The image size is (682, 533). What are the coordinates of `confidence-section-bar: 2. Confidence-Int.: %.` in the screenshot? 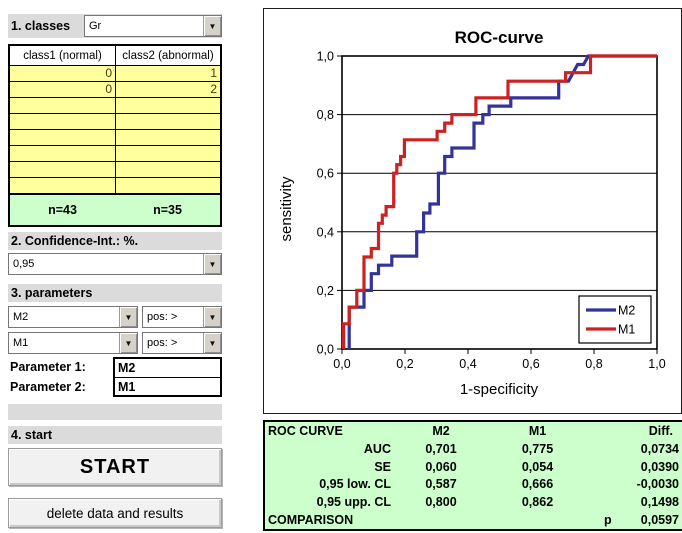 It's located at (115, 241).